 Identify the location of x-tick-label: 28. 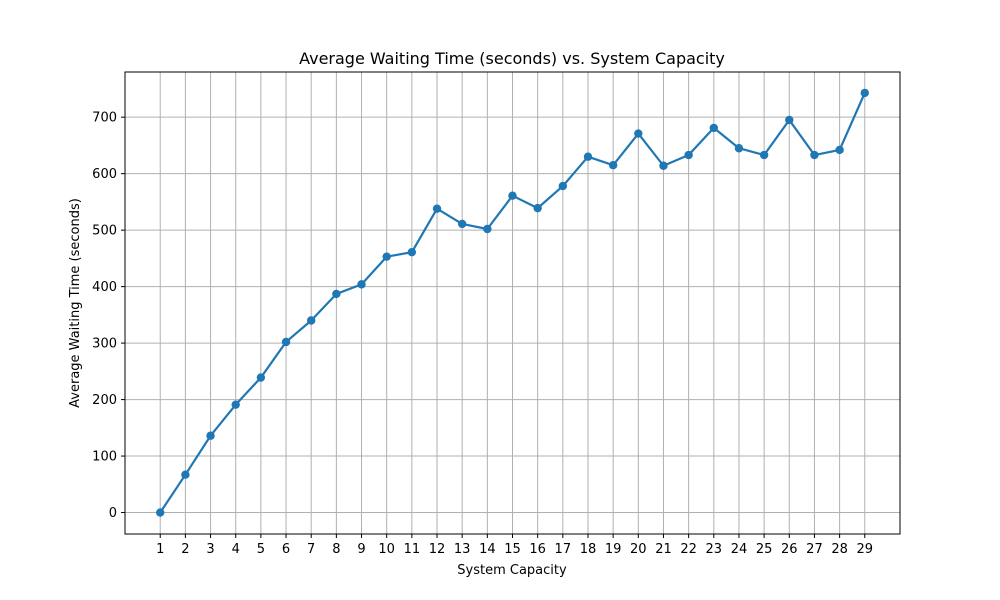
(839, 549).